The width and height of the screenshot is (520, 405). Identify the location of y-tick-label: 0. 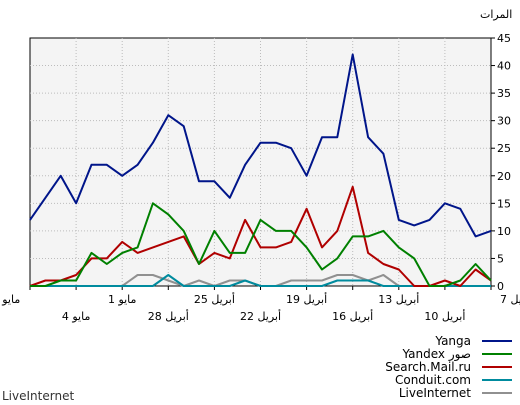
(500, 286).